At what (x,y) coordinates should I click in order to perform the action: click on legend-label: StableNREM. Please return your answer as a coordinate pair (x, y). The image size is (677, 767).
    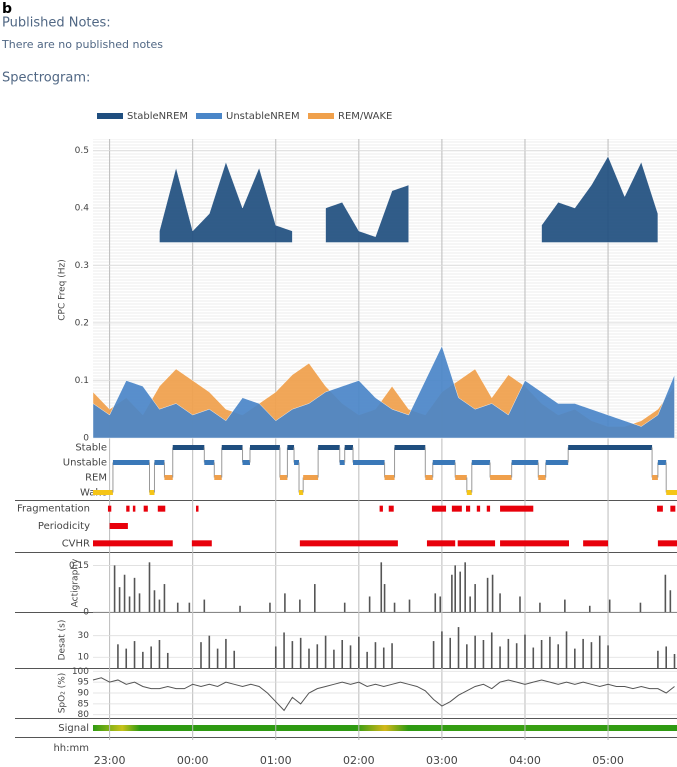
    Looking at the image, I should click on (157, 116).